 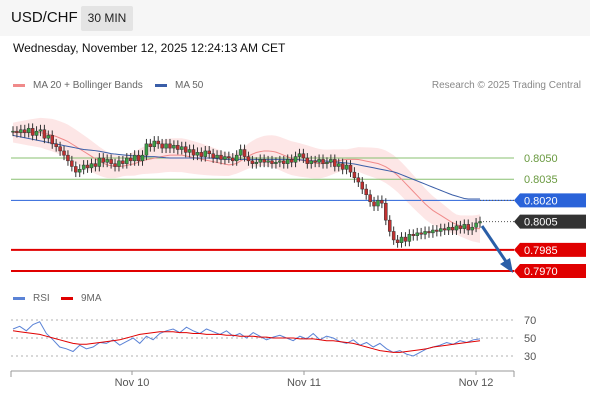 I want to click on legend-label-ma50: MA 50, so click(x=189, y=85).